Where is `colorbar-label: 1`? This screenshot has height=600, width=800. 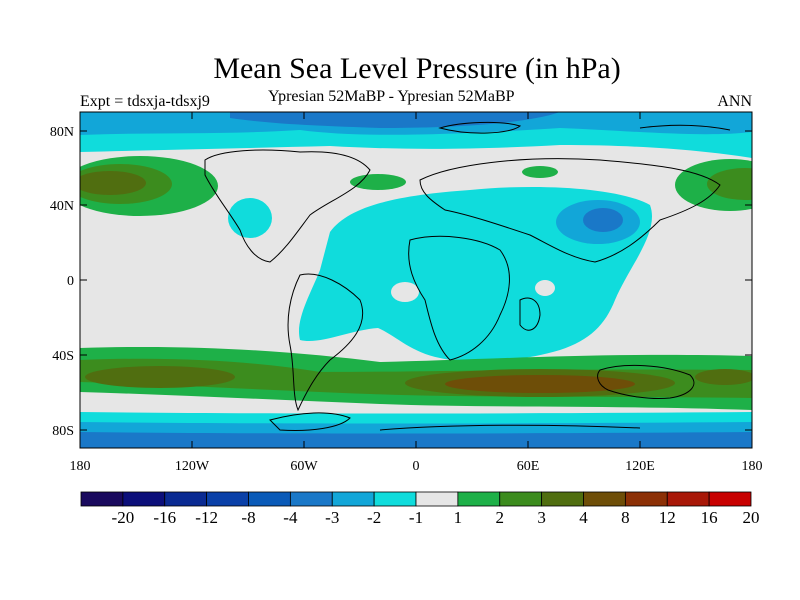 colorbar-label: 1 is located at coordinates (458, 517).